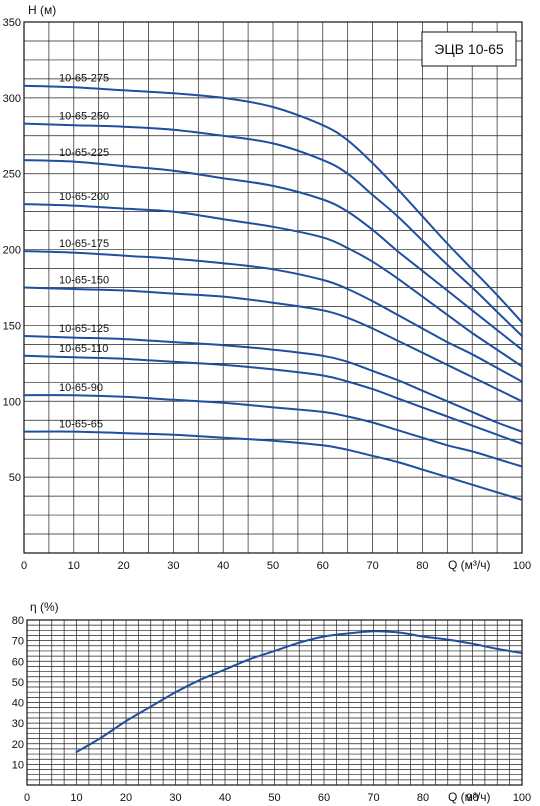 Image resolution: width=540 pixels, height=806 pixels. Describe the element at coordinates (18, 704) in the screenshot. I see `y-tick-label: 40` at that location.